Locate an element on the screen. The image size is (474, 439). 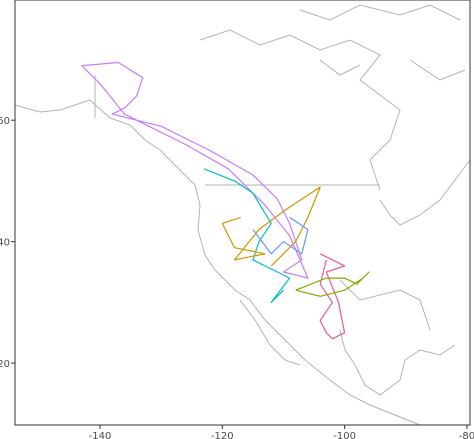
x-tick-label: -80 is located at coordinates (466, 435).